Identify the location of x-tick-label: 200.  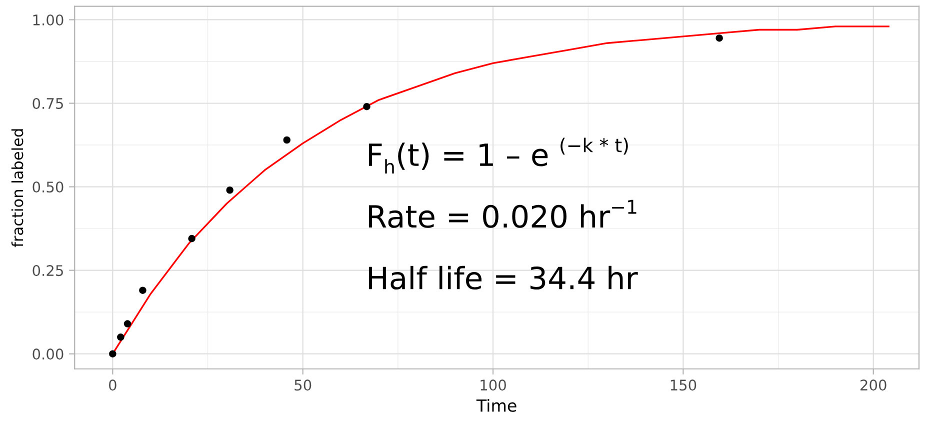
(873, 385).